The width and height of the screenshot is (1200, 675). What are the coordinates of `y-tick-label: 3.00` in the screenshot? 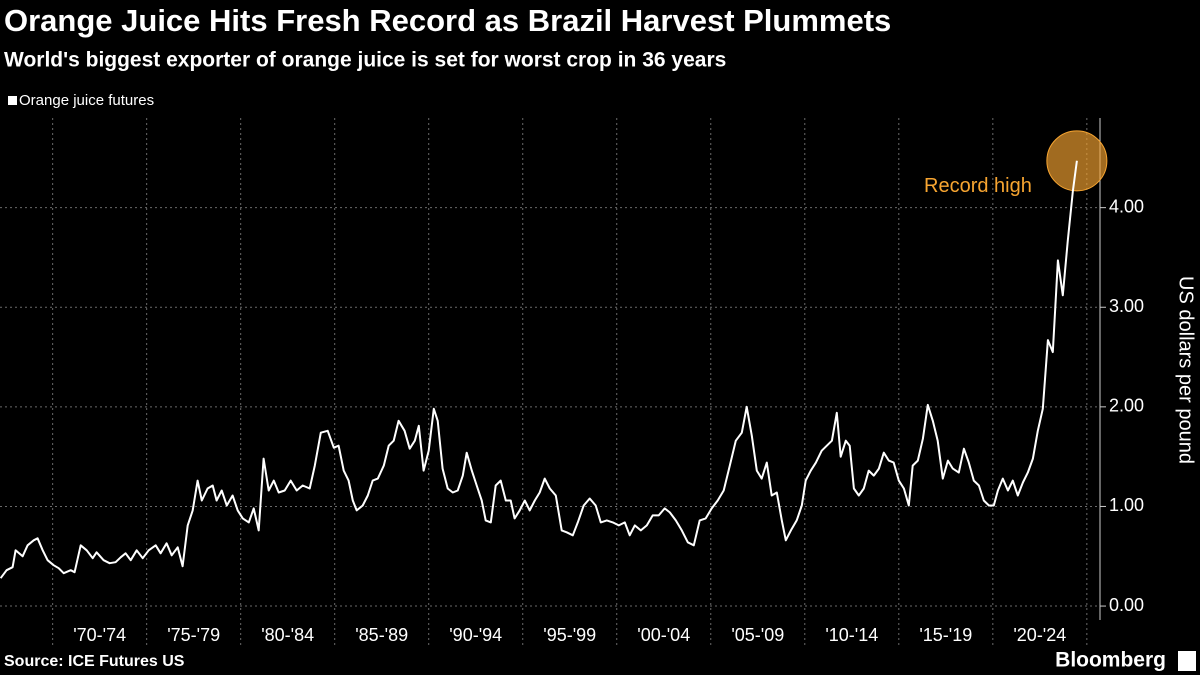 It's located at (1126, 306).